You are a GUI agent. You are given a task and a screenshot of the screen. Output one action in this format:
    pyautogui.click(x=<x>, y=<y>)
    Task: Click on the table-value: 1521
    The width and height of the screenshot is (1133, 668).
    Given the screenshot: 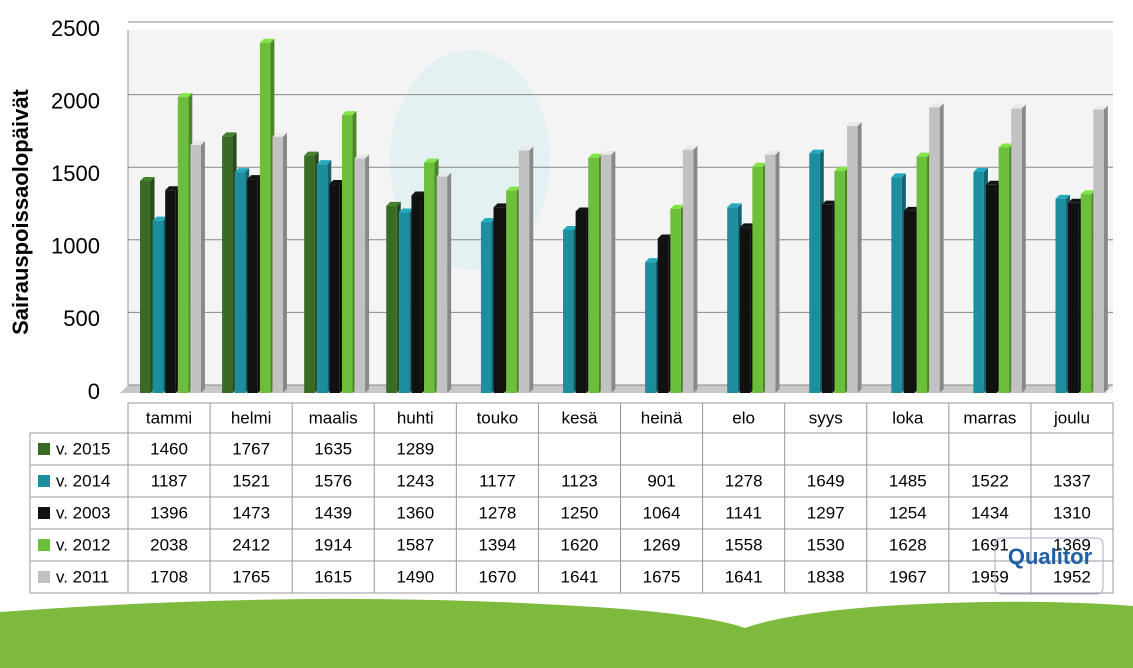 What is the action you would take?
    pyautogui.click(x=251, y=480)
    